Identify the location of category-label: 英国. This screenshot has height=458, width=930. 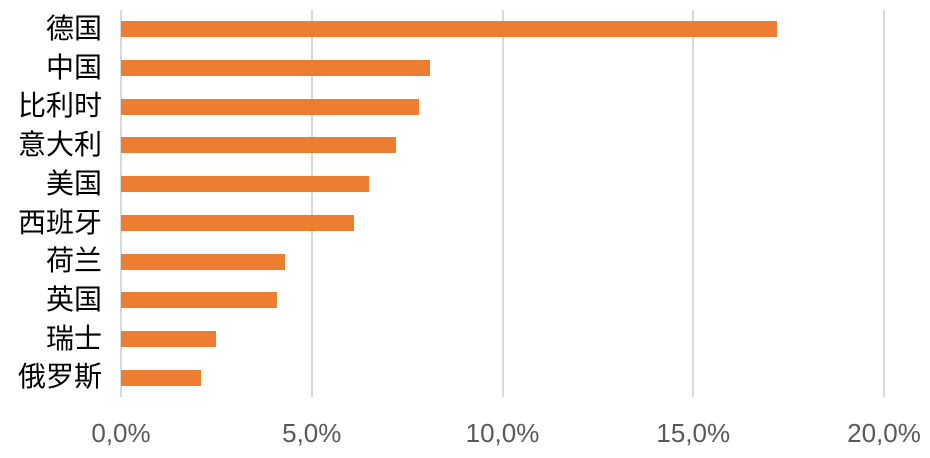
(73, 299).